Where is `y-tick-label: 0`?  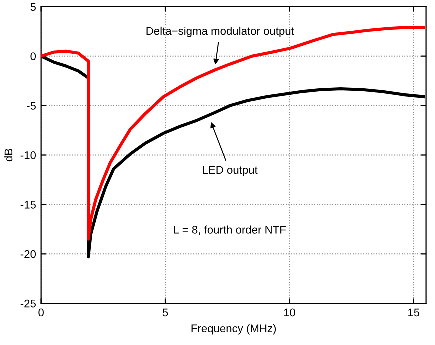 y-tick-label: 0 is located at coordinates (33, 56).